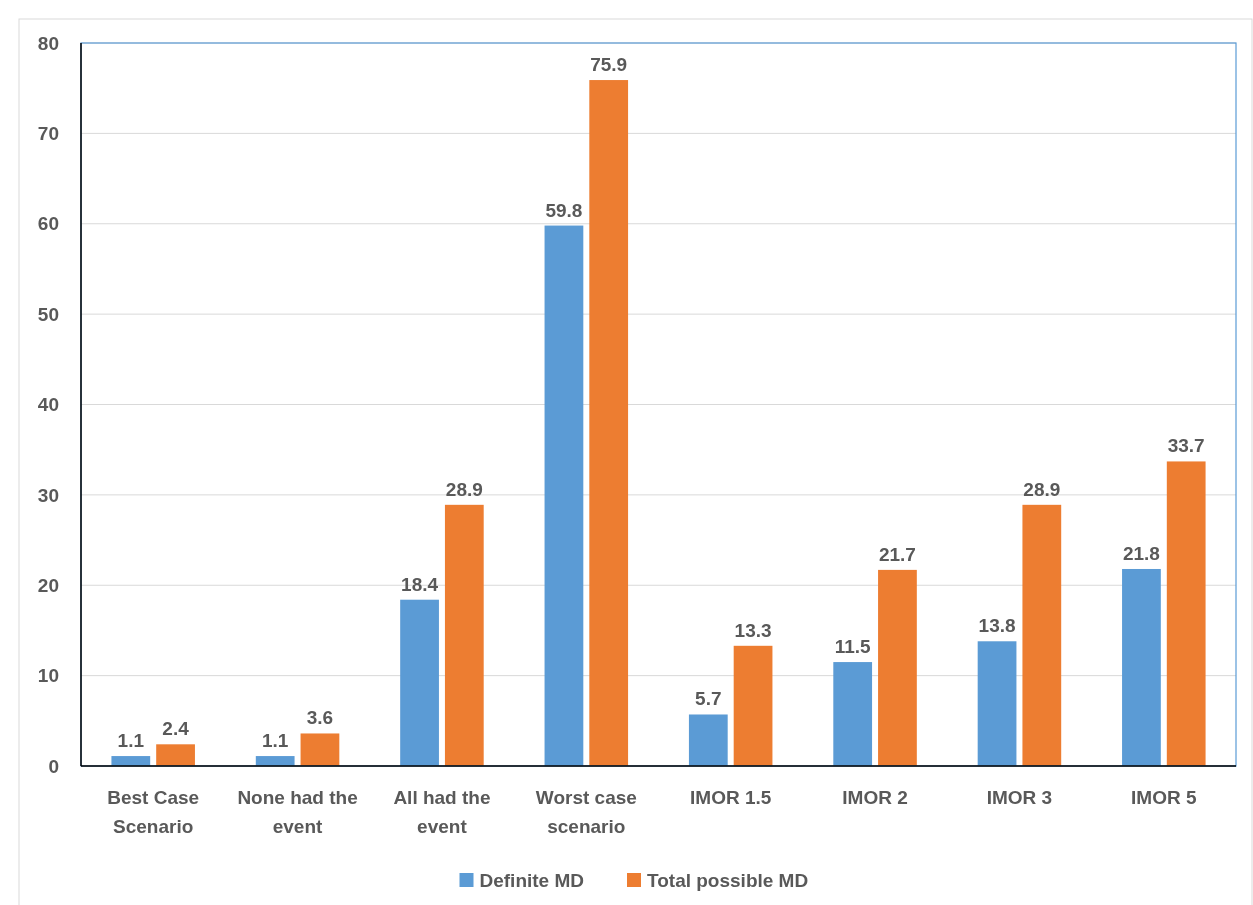 Image resolution: width=1253 pixels, height=905 pixels. I want to click on y-tick-label: 10, so click(48, 676).